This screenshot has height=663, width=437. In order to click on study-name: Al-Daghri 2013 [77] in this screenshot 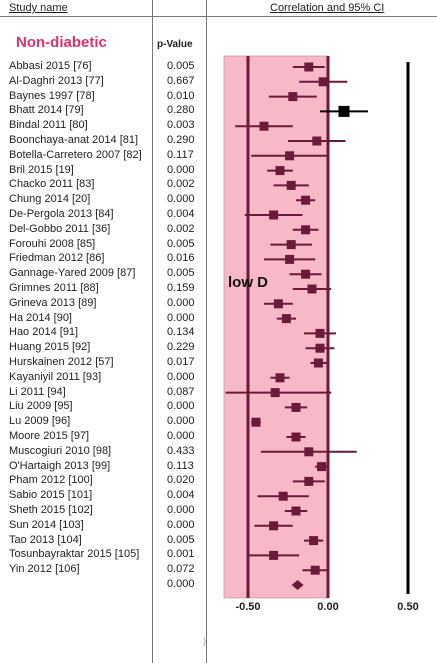, I will do `click(56, 80)`.